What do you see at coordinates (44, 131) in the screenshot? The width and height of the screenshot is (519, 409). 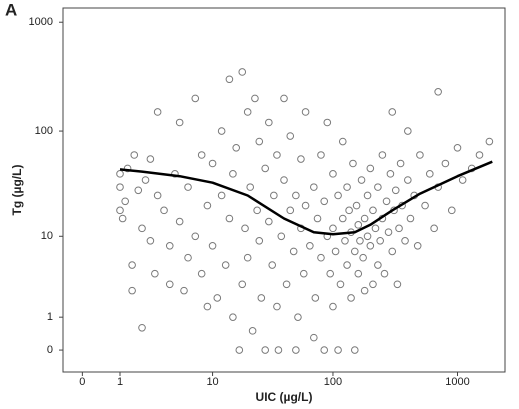 I see `y-tick-label: 100` at bounding box center [44, 131].